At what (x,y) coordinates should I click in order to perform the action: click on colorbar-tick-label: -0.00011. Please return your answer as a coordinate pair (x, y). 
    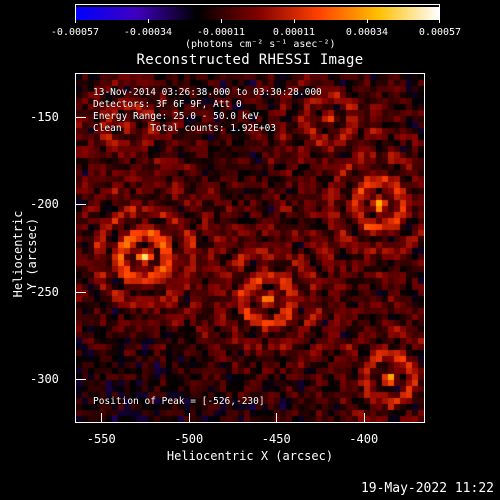
    Looking at the image, I should click on (221, 32).